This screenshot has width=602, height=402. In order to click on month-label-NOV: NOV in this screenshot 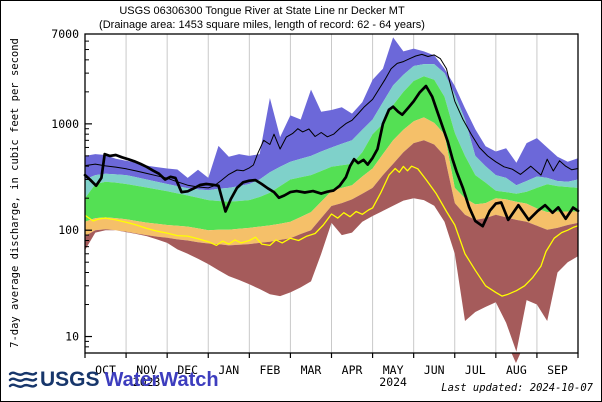, I will do `click(146, 370)`.